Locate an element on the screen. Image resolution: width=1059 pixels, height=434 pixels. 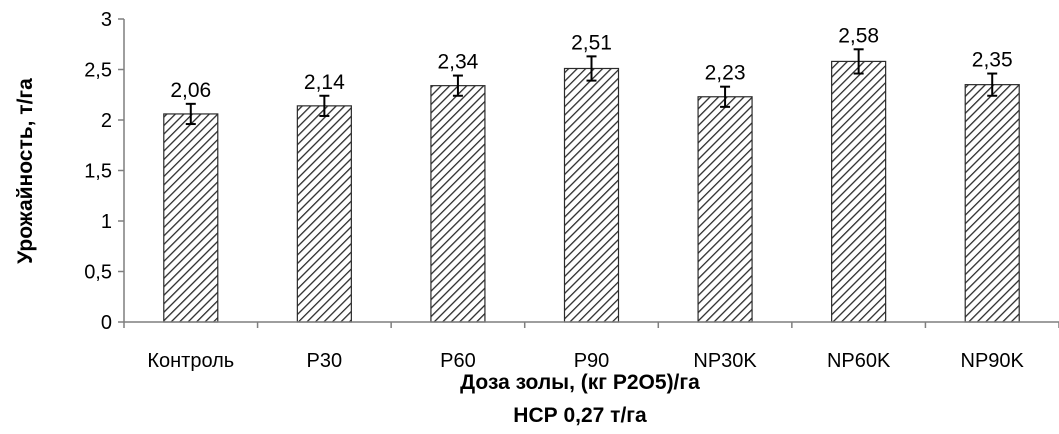
data-labels: 2,06 2,14 2,34 2,51 2,23 2,58 2,35 is located at coordinates (591, 63).